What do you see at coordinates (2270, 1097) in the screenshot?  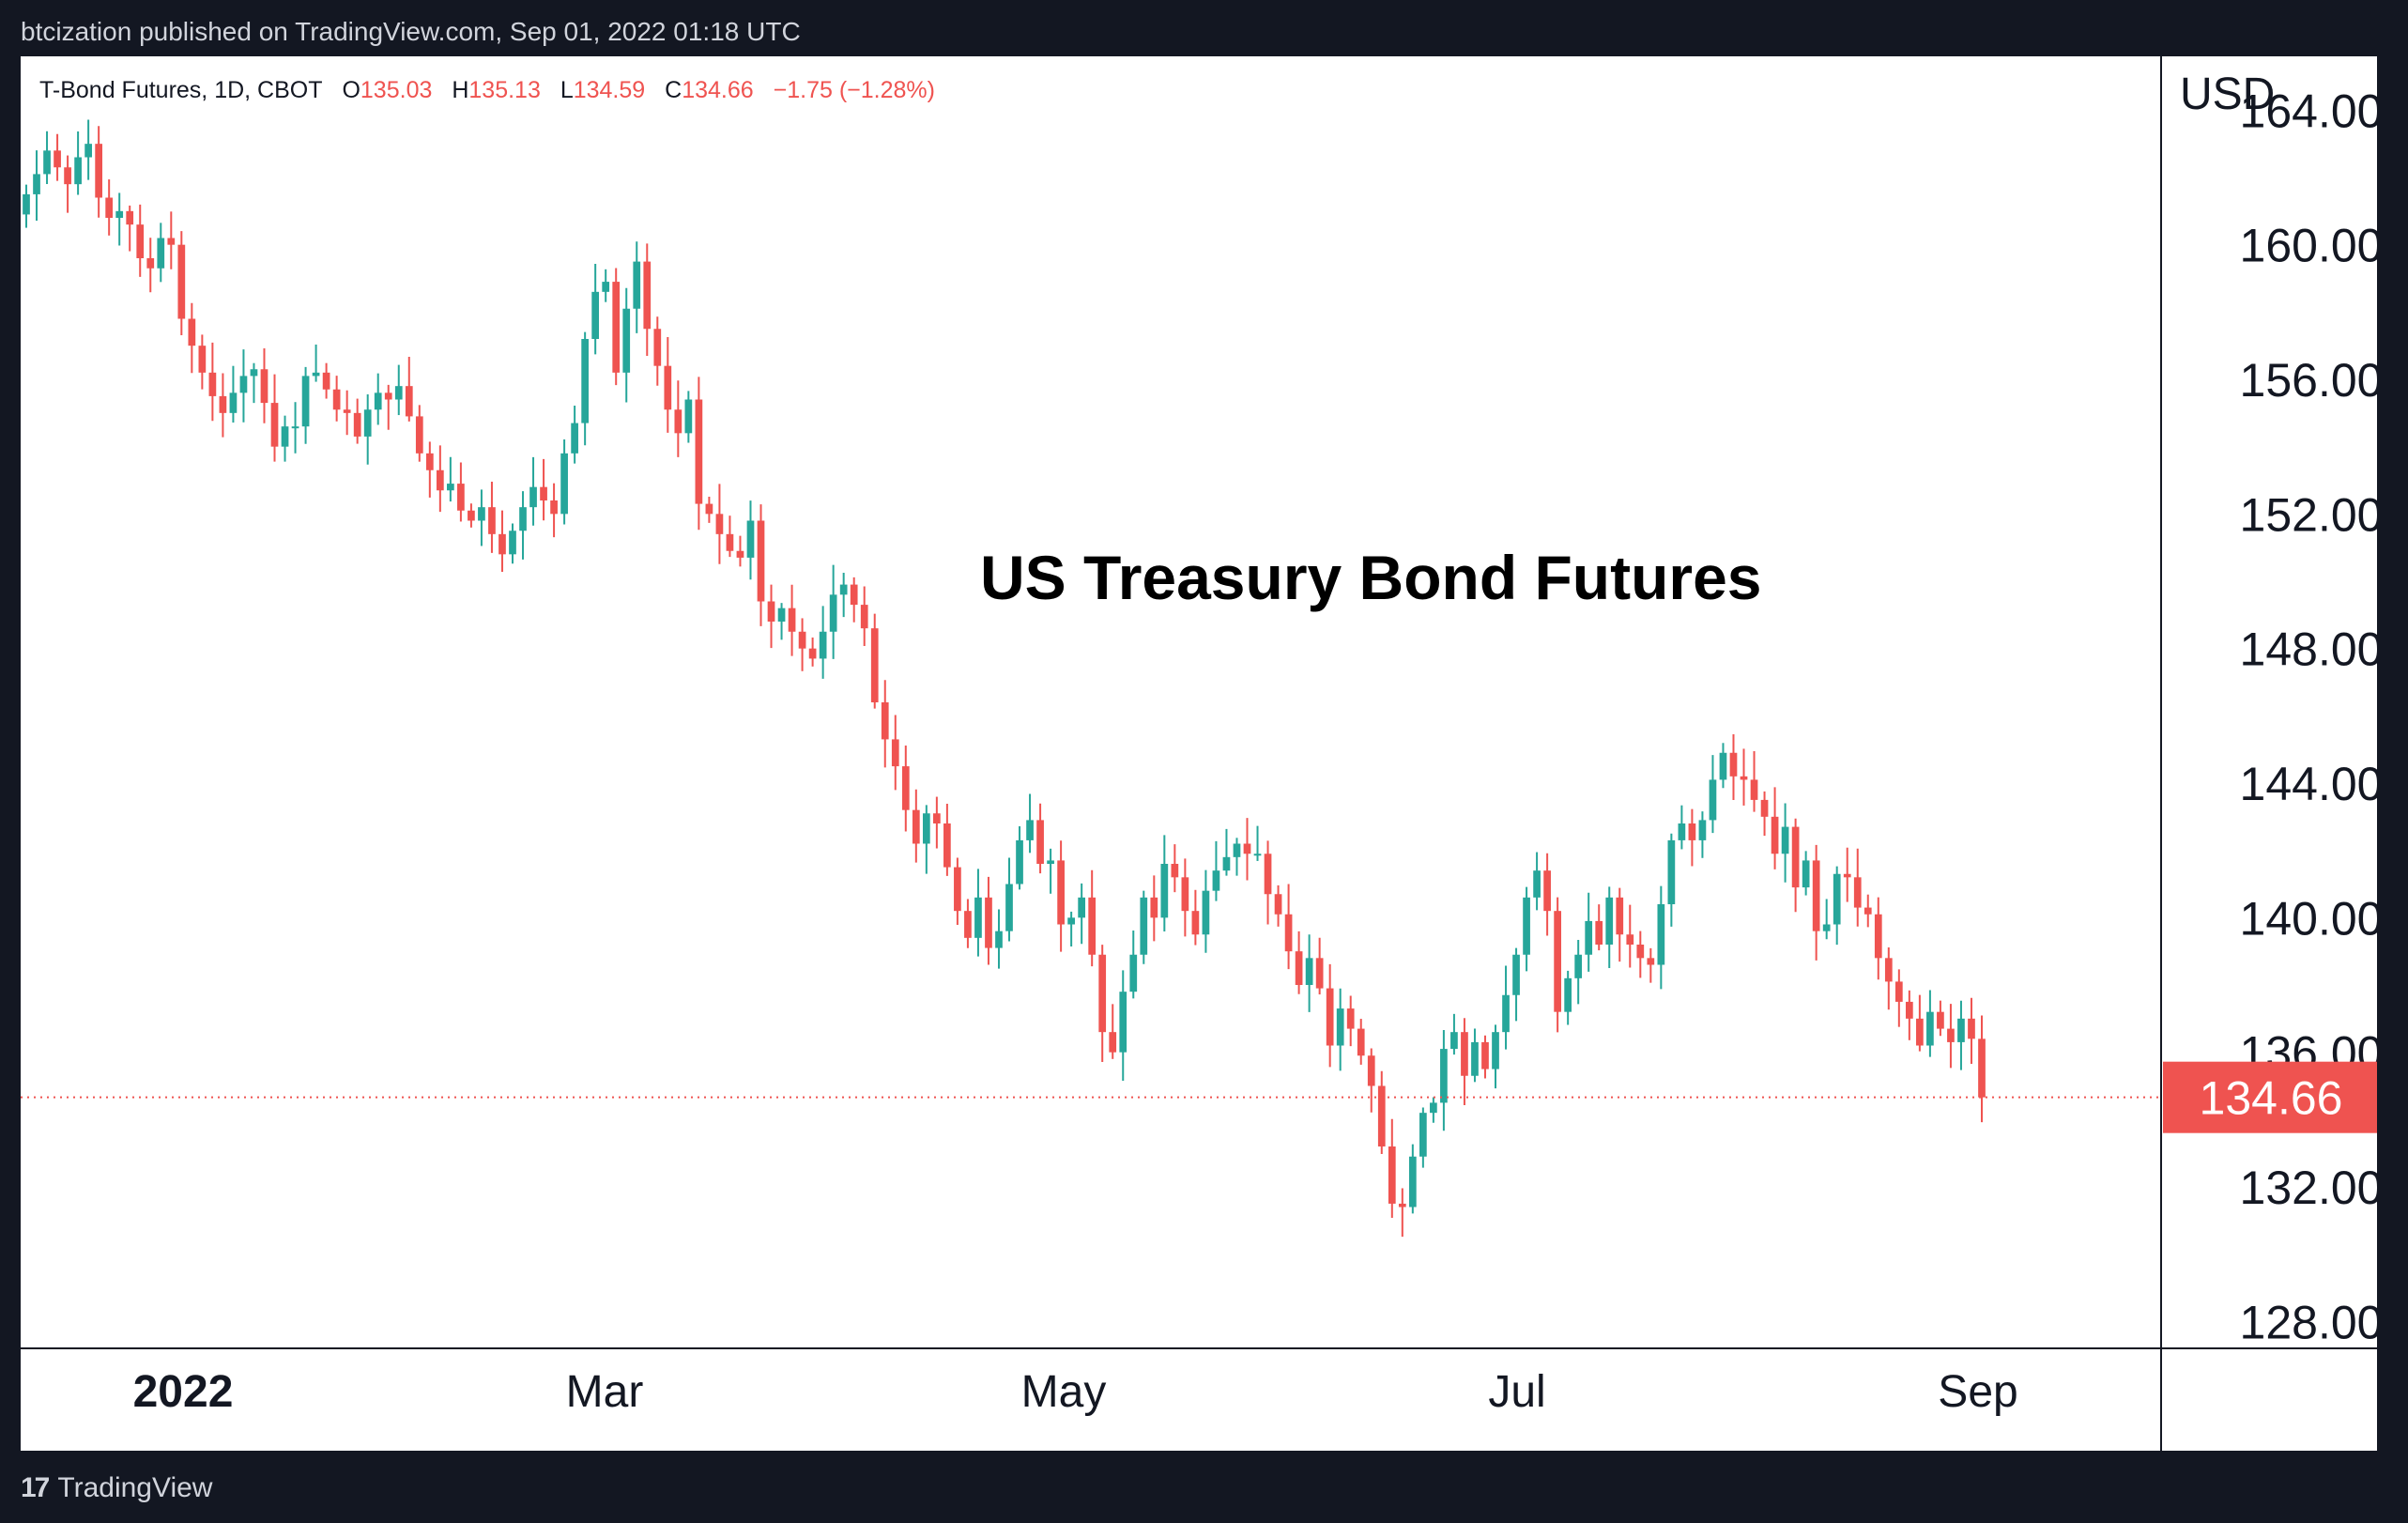 I see `last-price-badge` at bounding box center [2270, 1097].